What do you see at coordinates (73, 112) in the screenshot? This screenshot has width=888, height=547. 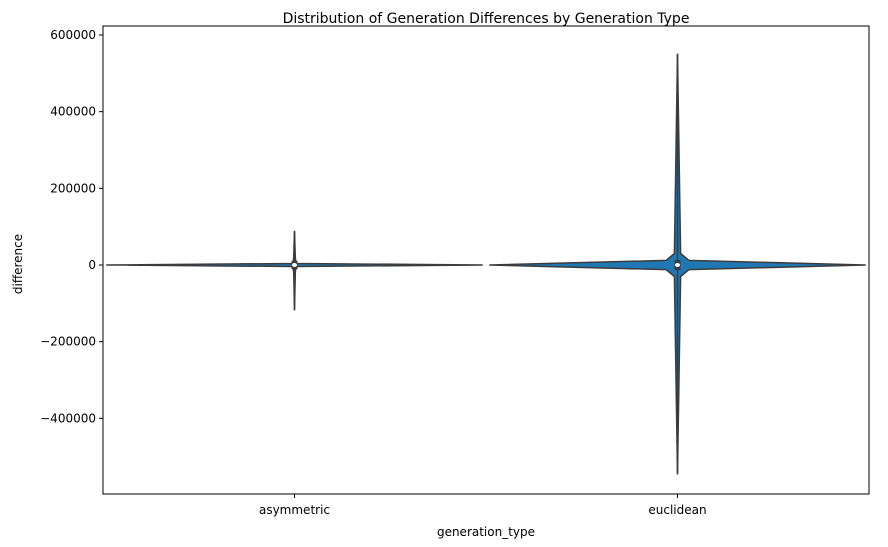 I see `y-tick-label: 400000` at bounding box center [73, 112].